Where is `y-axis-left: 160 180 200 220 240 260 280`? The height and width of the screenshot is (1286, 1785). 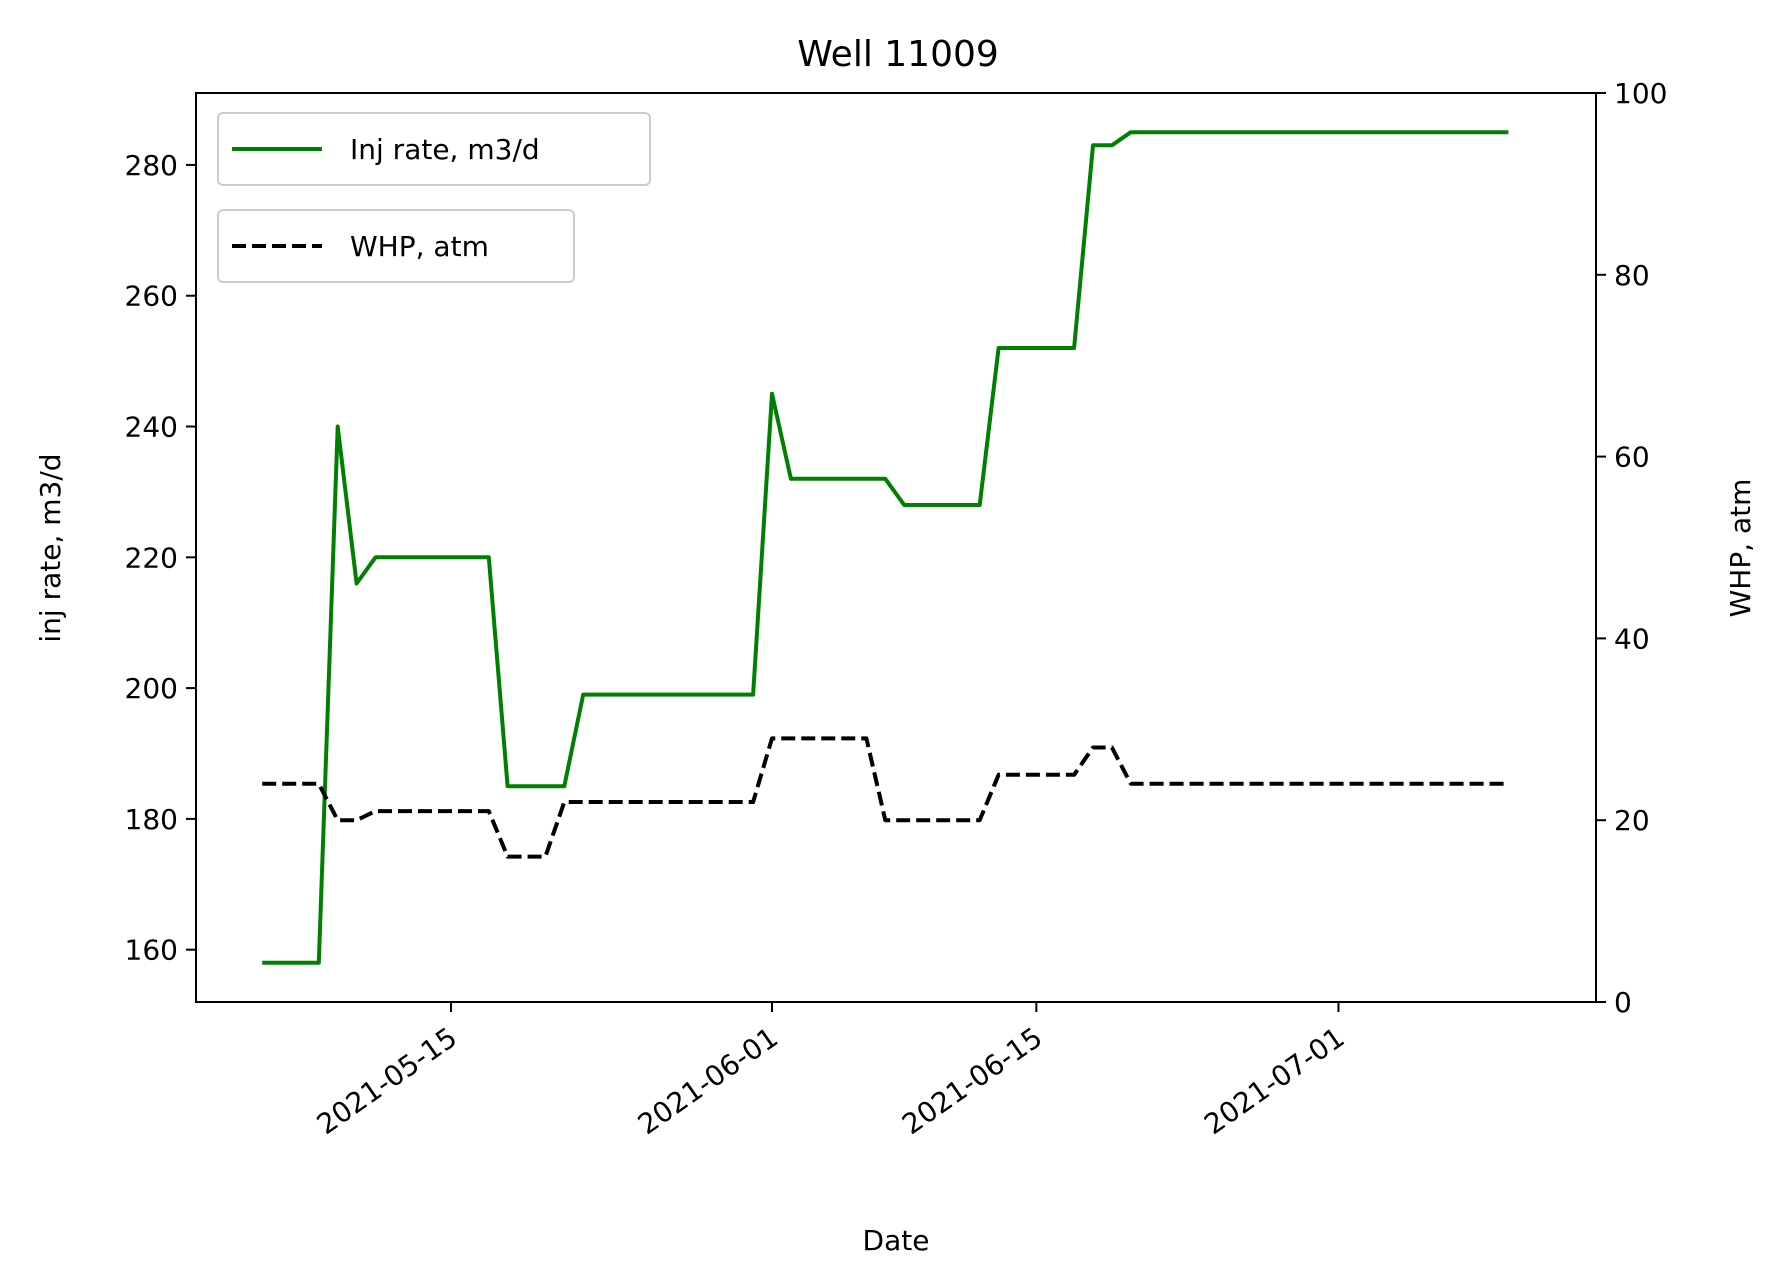
y-axis-left: 160 180 200 220 240 260 280 is located at coordinates (160, 558).